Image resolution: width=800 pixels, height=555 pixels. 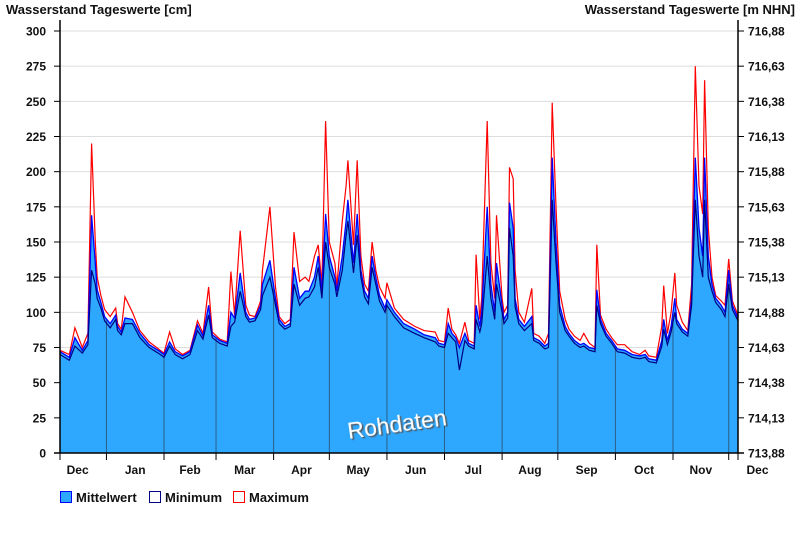 I want to click on y-tick-label-left: 50, so click(x=40, y=383).